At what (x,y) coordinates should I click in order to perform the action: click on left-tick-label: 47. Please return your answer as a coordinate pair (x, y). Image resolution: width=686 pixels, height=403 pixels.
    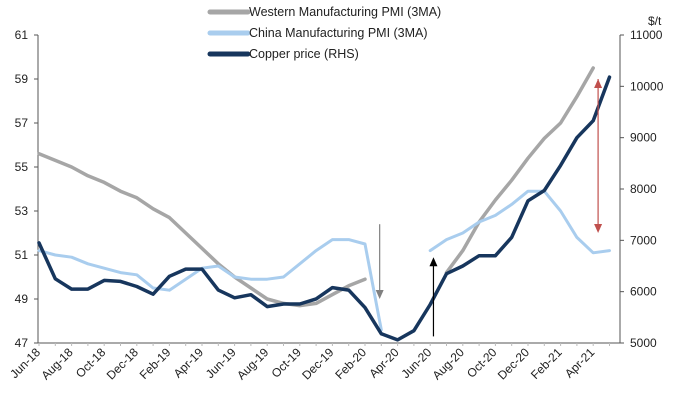
    Looking at the image, I should click on (22, 343).